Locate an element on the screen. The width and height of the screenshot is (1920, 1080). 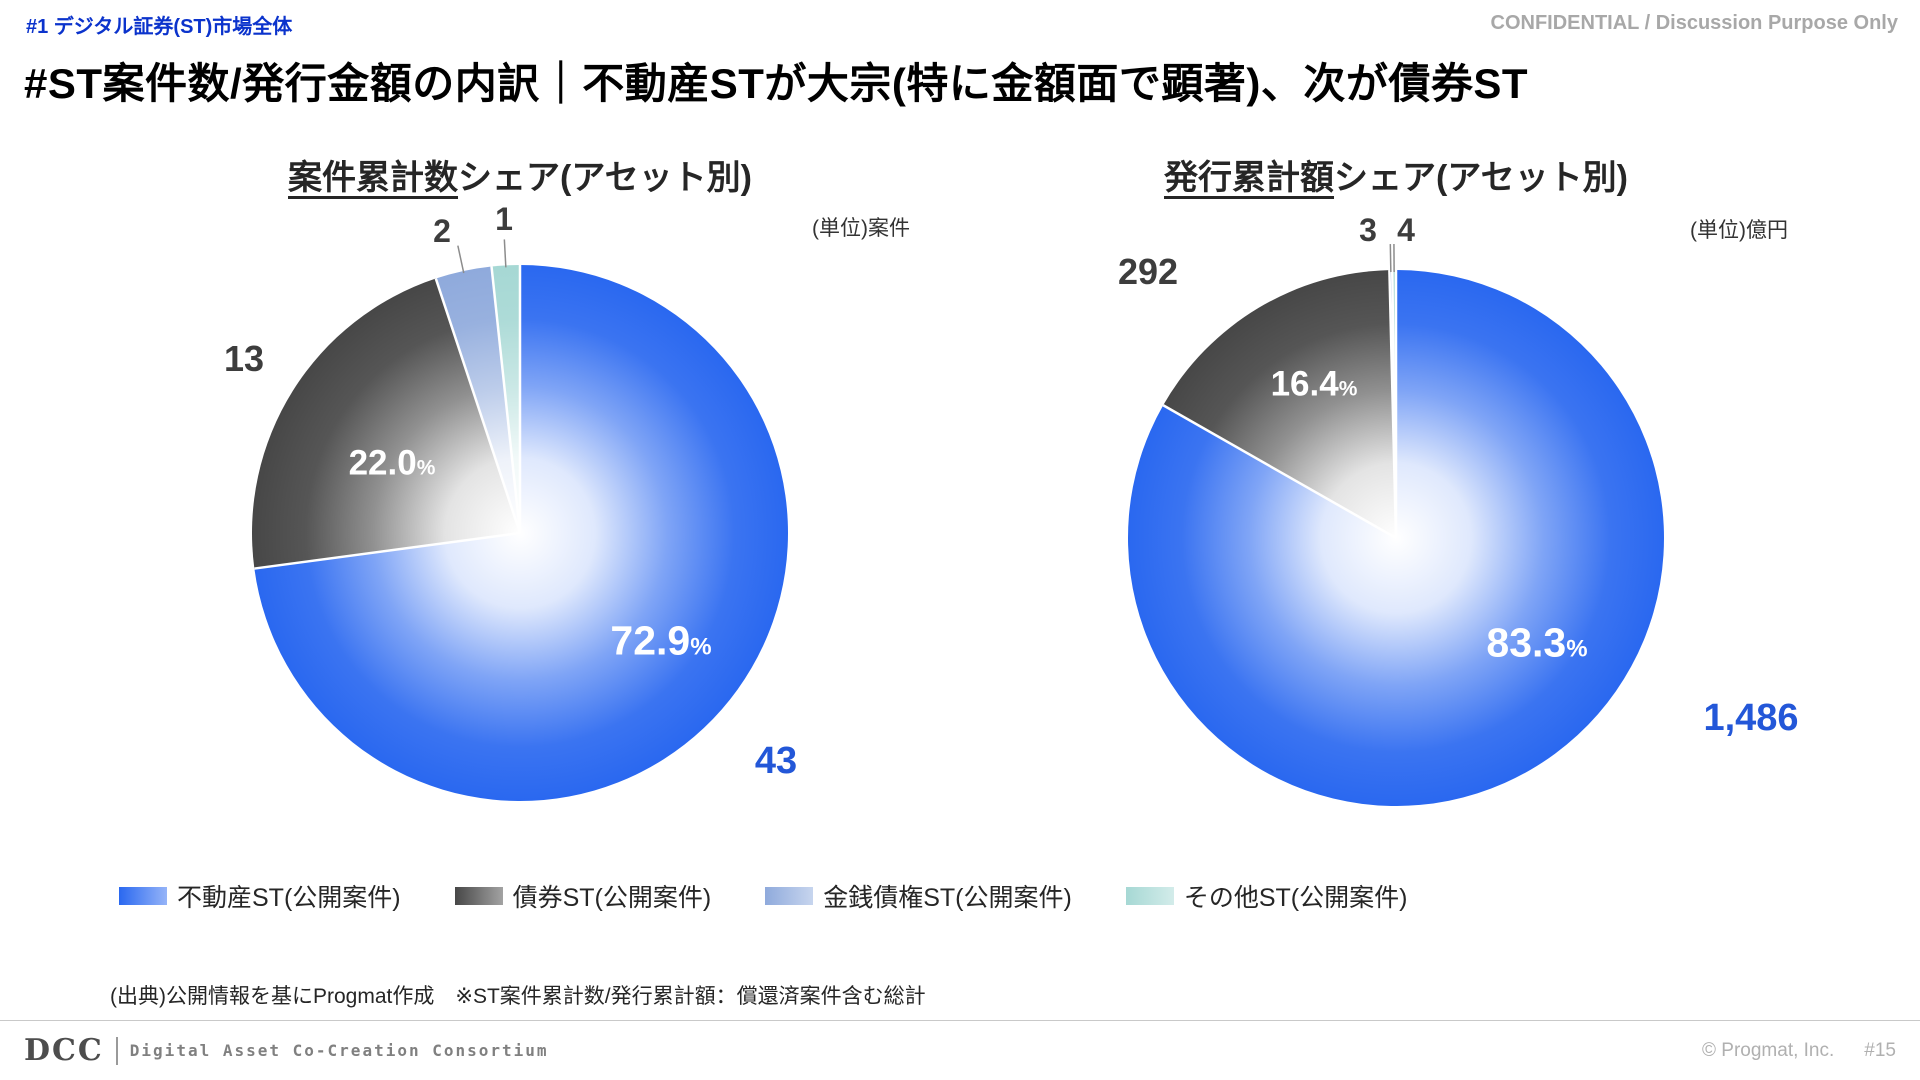
legend-label-bond: 債券ST(公開案件) is located at coordinates (612, 898).